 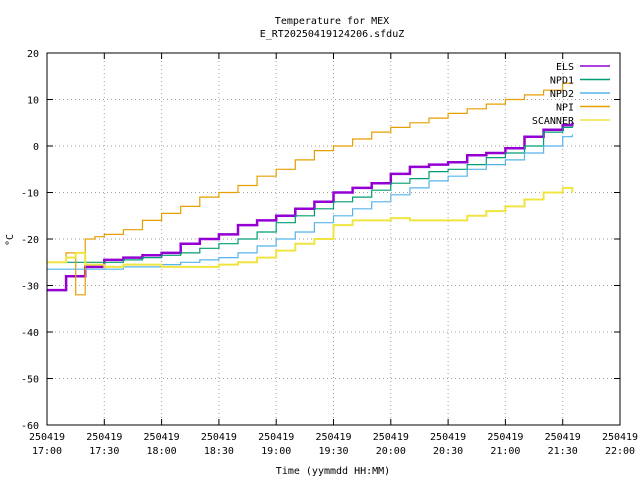 What do you see at coordinates (30, 333) in the screenshot?
I see `y-tick-label: -40` at bounding box center [30, 333].